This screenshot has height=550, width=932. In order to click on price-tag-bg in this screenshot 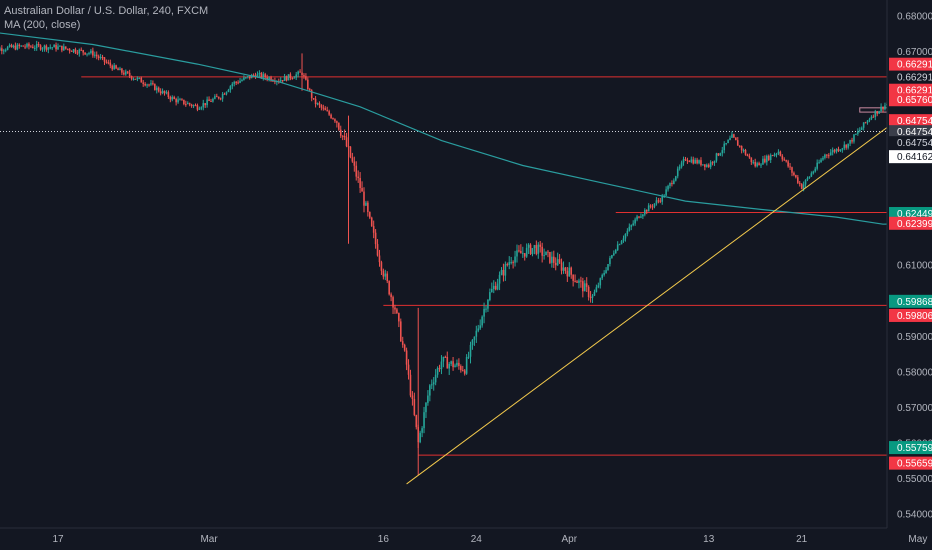, I will do `click(910, 301)`.